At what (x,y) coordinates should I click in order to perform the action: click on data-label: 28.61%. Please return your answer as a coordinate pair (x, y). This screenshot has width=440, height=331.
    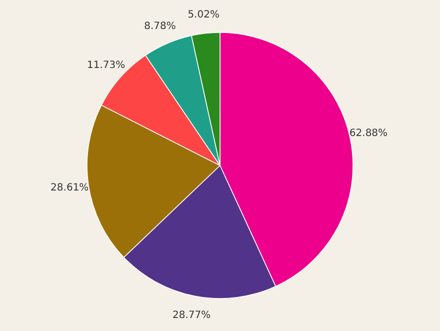
    Looking at the image, I should click on (69, 188).